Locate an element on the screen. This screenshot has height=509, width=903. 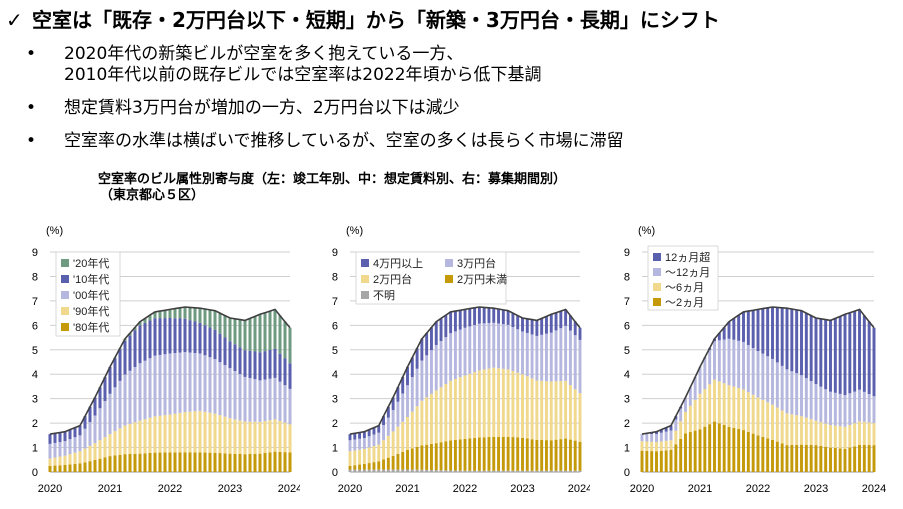
legend-swatch is located at coordinates (65, 311).